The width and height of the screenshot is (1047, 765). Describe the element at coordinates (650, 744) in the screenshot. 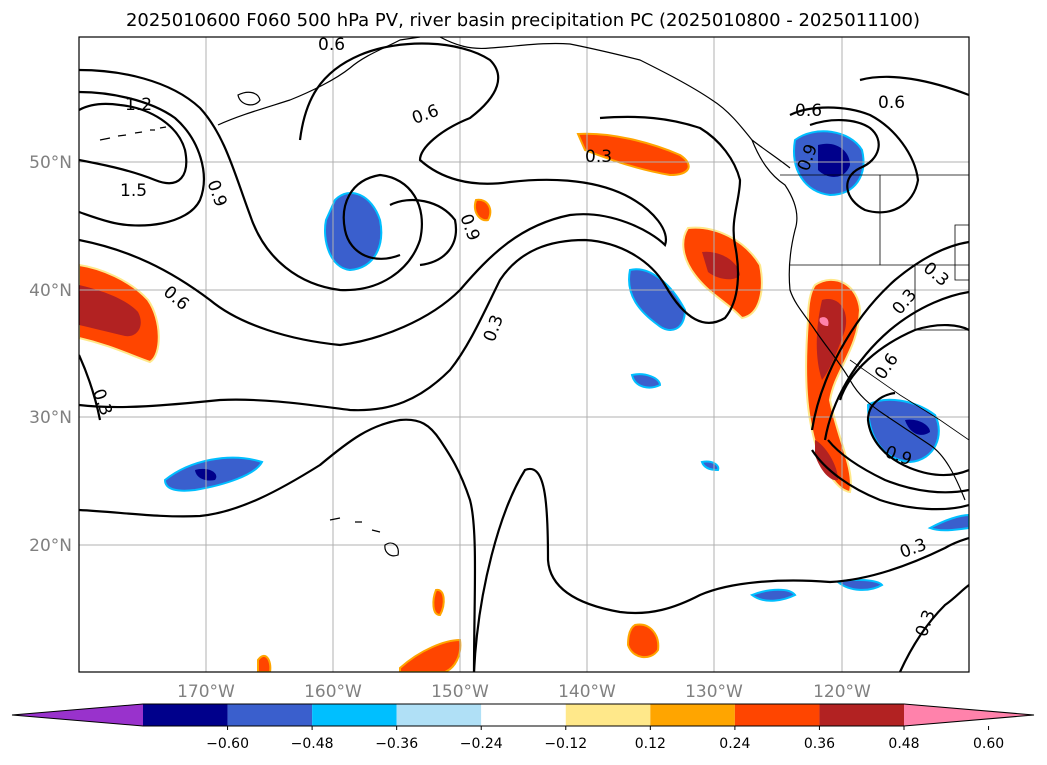

I see `colorbar-tick-label: 0.12` at that location.